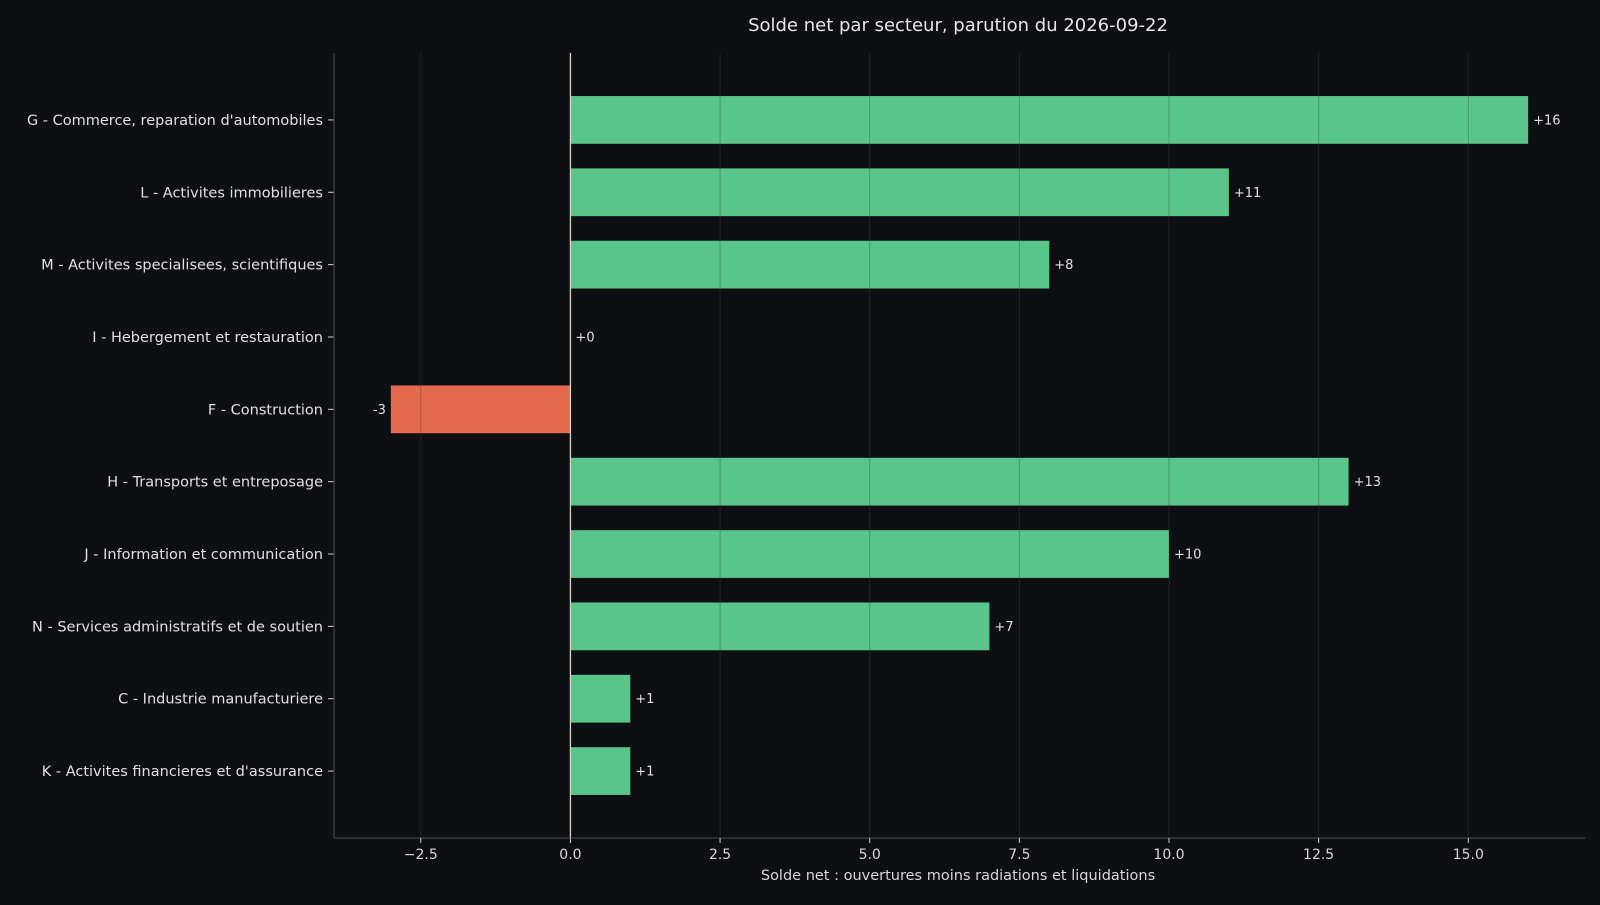 Image resolution: width=1600 pixels, height=905 pixels. I want to click on value-label: +0, so click(584, 337).